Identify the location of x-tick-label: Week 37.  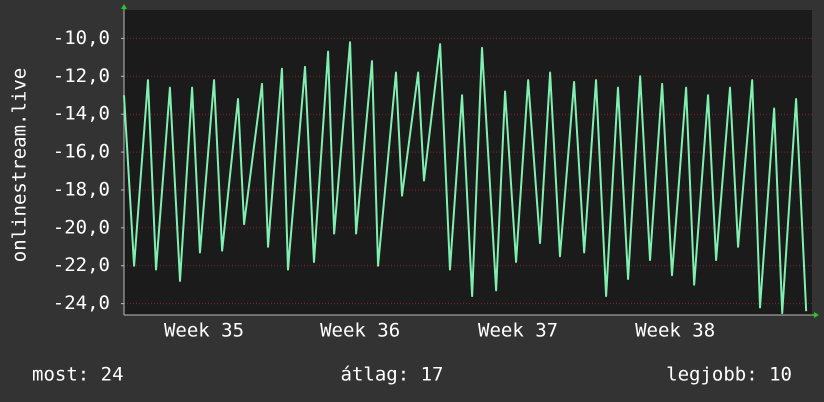
(518, 331).